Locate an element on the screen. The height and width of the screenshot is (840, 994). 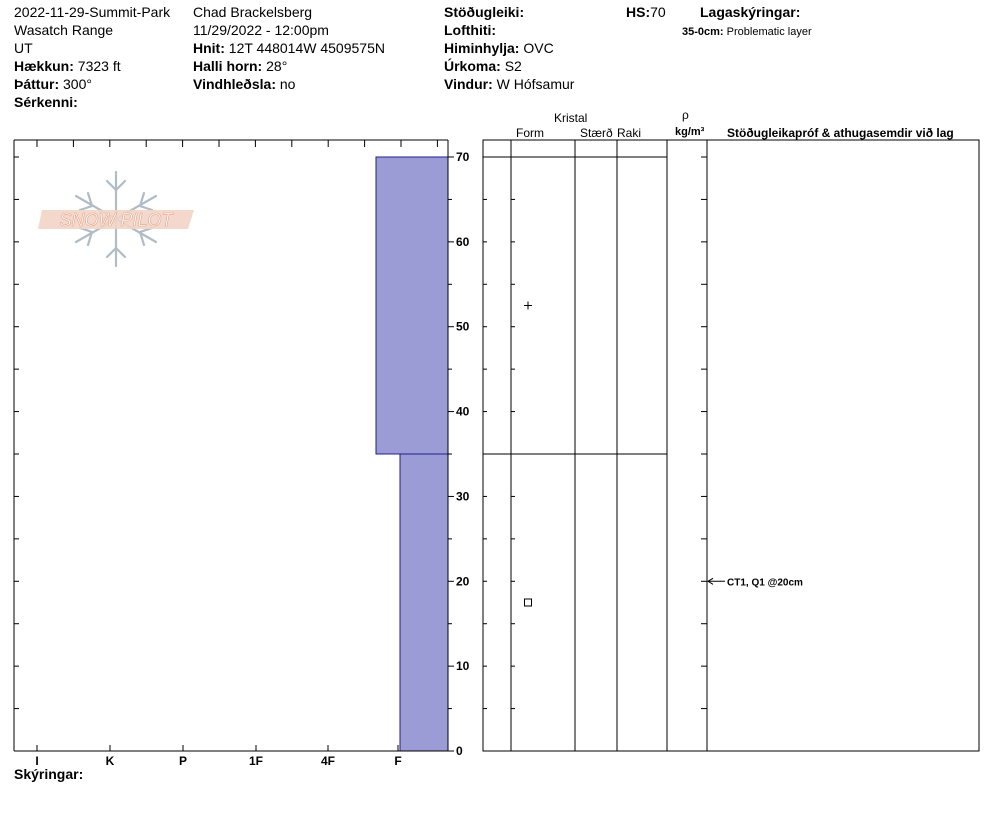
y-tick-label: 0 is located at coordinates (459, 751).